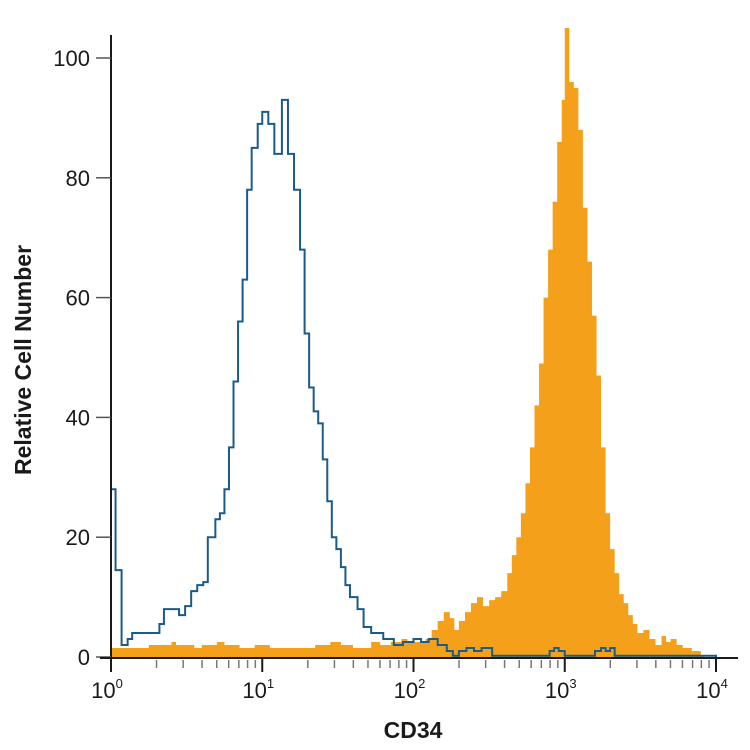 This screenshot has width=750, height=750. I want to click on y-axis-title: Relative Cell Number, so click(23, 360).